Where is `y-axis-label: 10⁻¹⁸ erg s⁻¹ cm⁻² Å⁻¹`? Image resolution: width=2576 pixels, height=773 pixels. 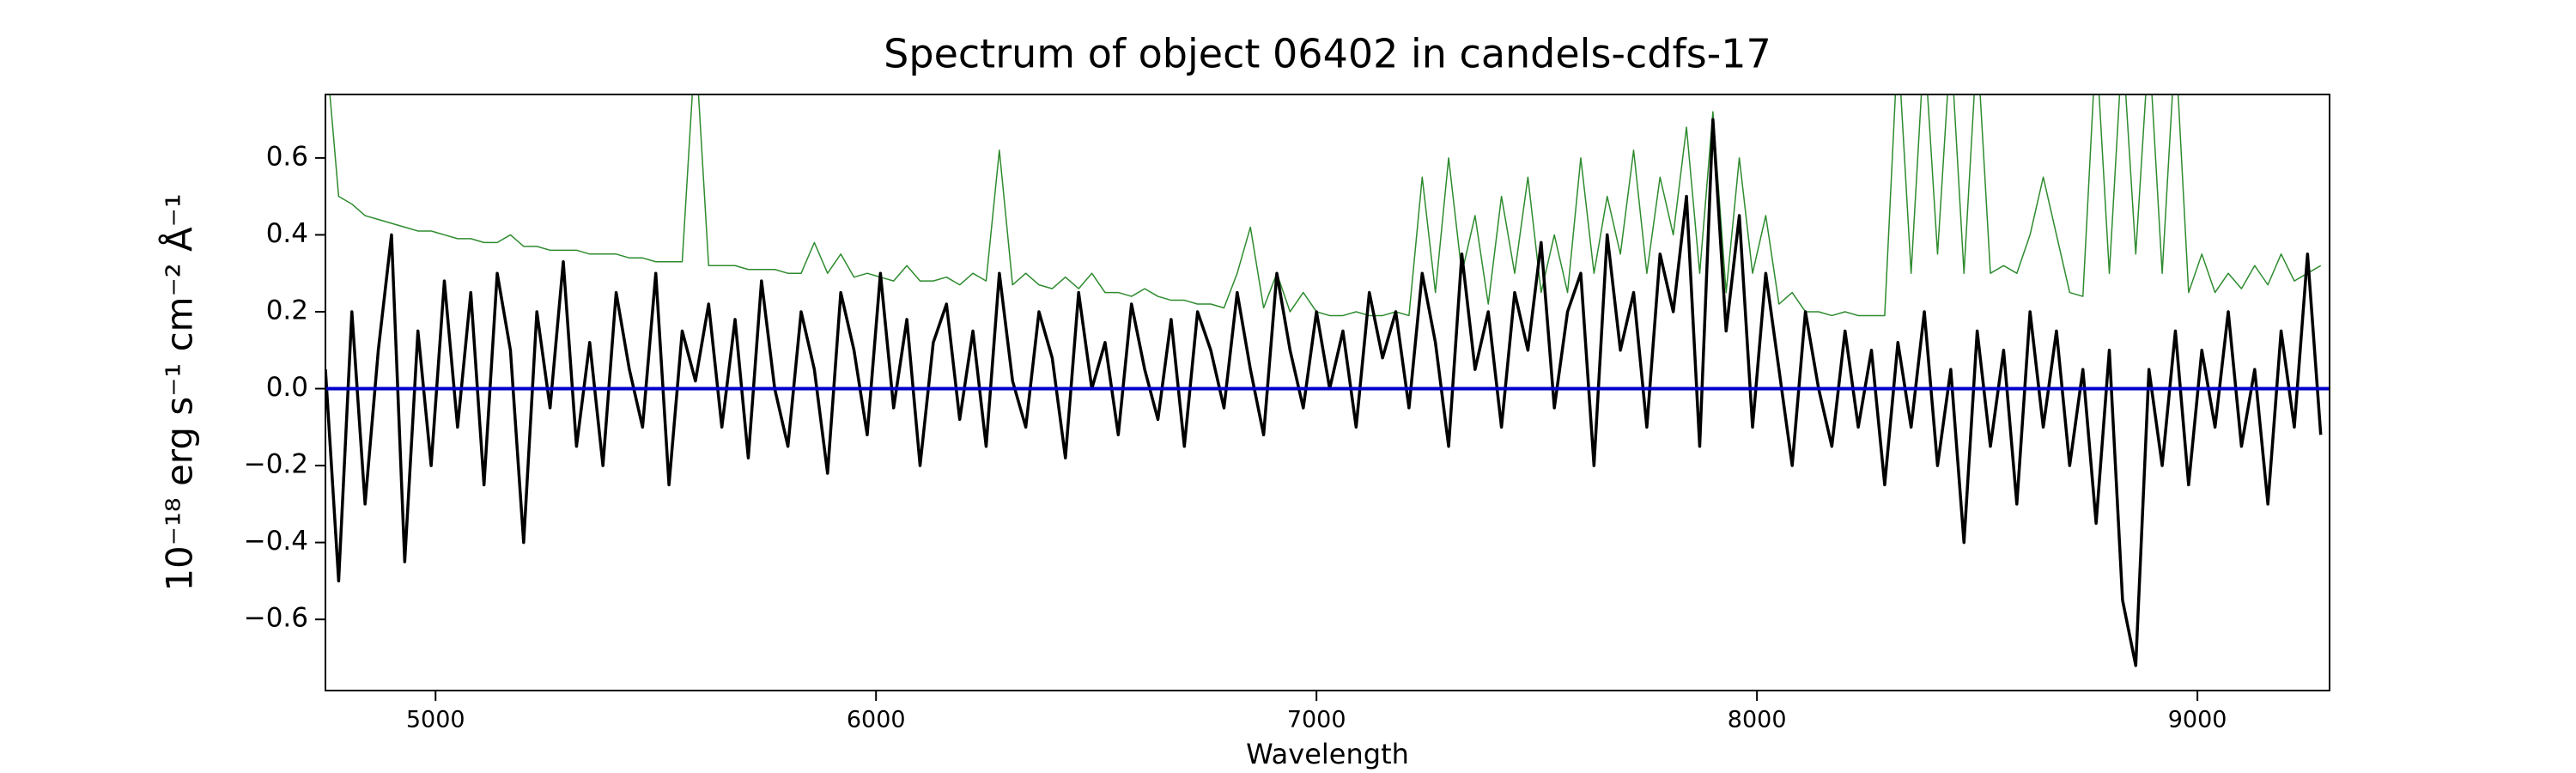 y-axis-label: 10⁻¹⁸ erg s⁻¹ cm⁻² Å⁻¹ is located at coordinates (180, 392).